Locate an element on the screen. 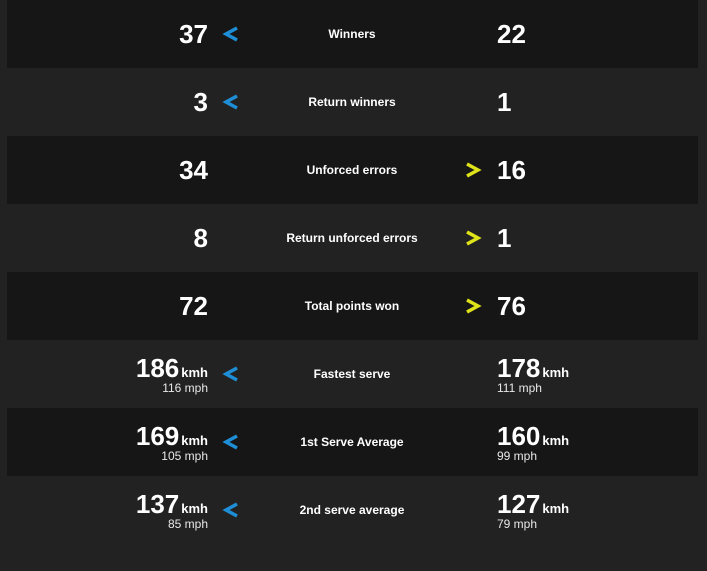  stat-label: Unforced errors is located at coordinates (352, 170).